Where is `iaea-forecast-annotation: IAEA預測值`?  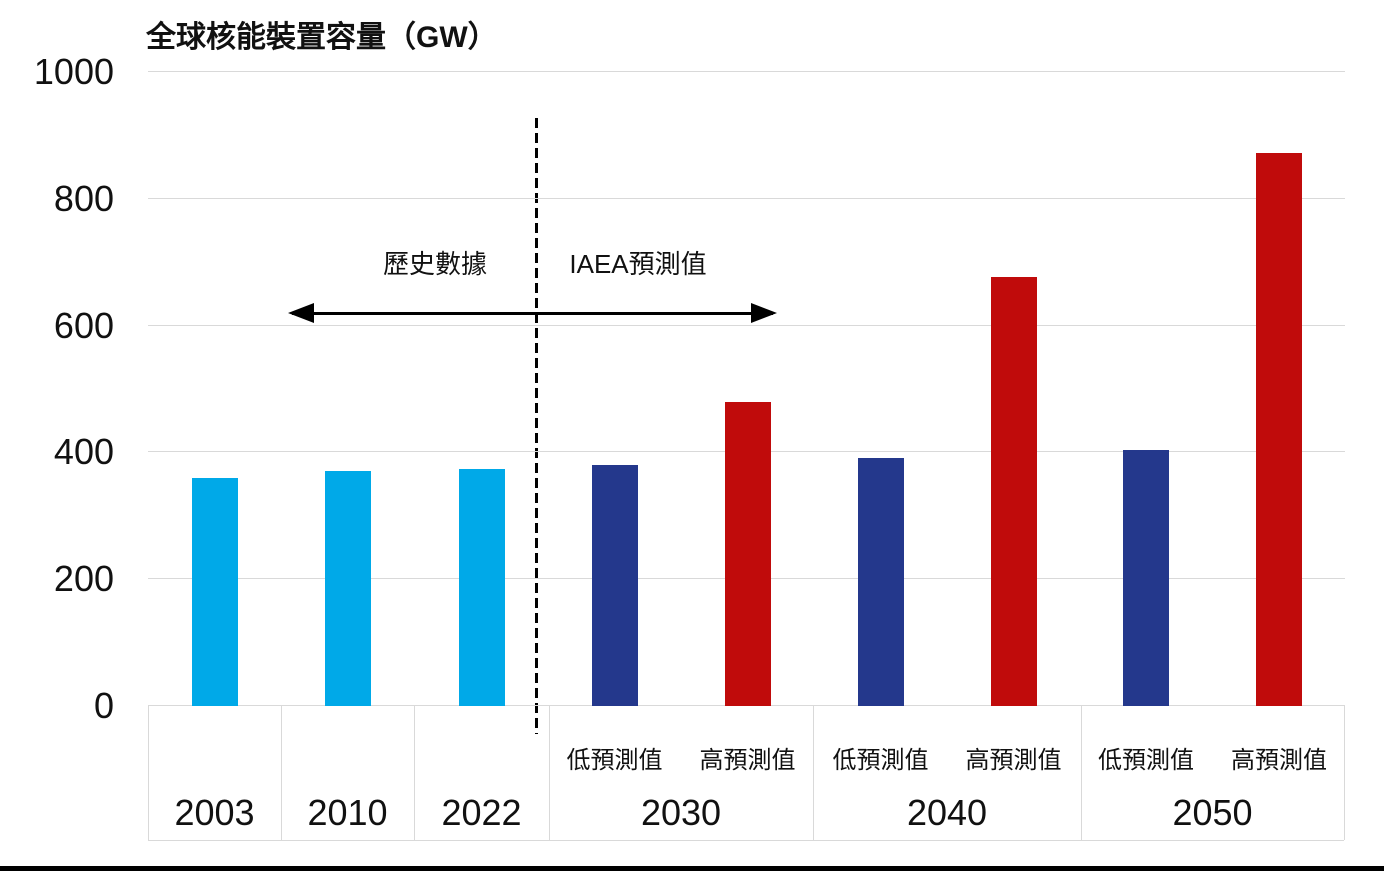
iaea-forecast-annotation: IAEA預測值 is located at coordinates (638, 264).